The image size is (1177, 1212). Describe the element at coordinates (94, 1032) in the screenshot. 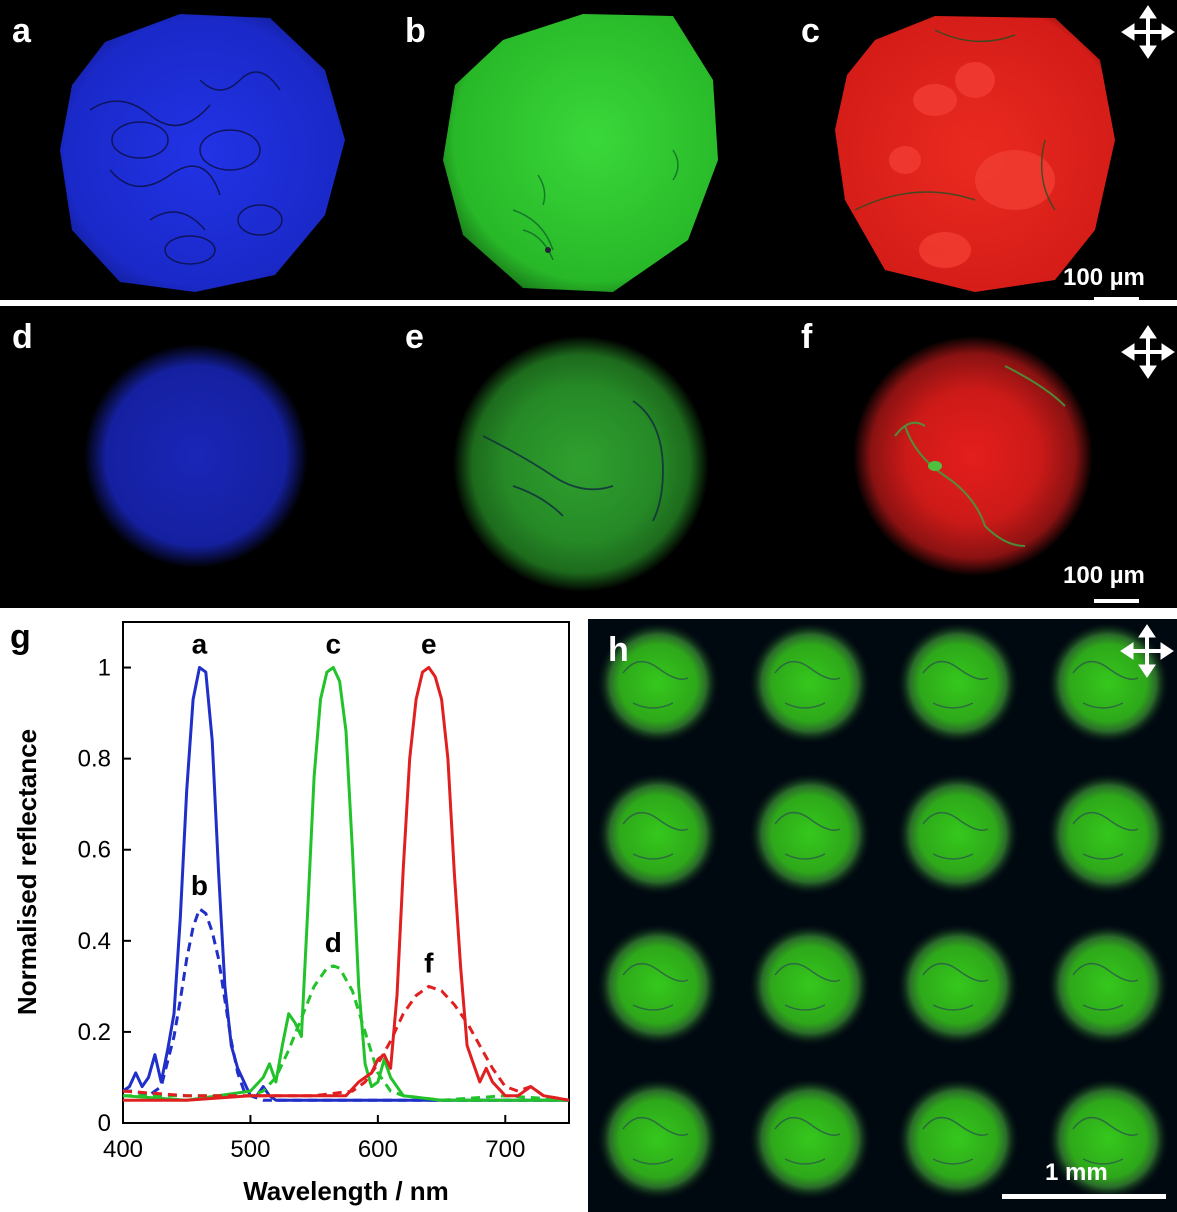

I see `y-tick-label: 0.2` at that location.